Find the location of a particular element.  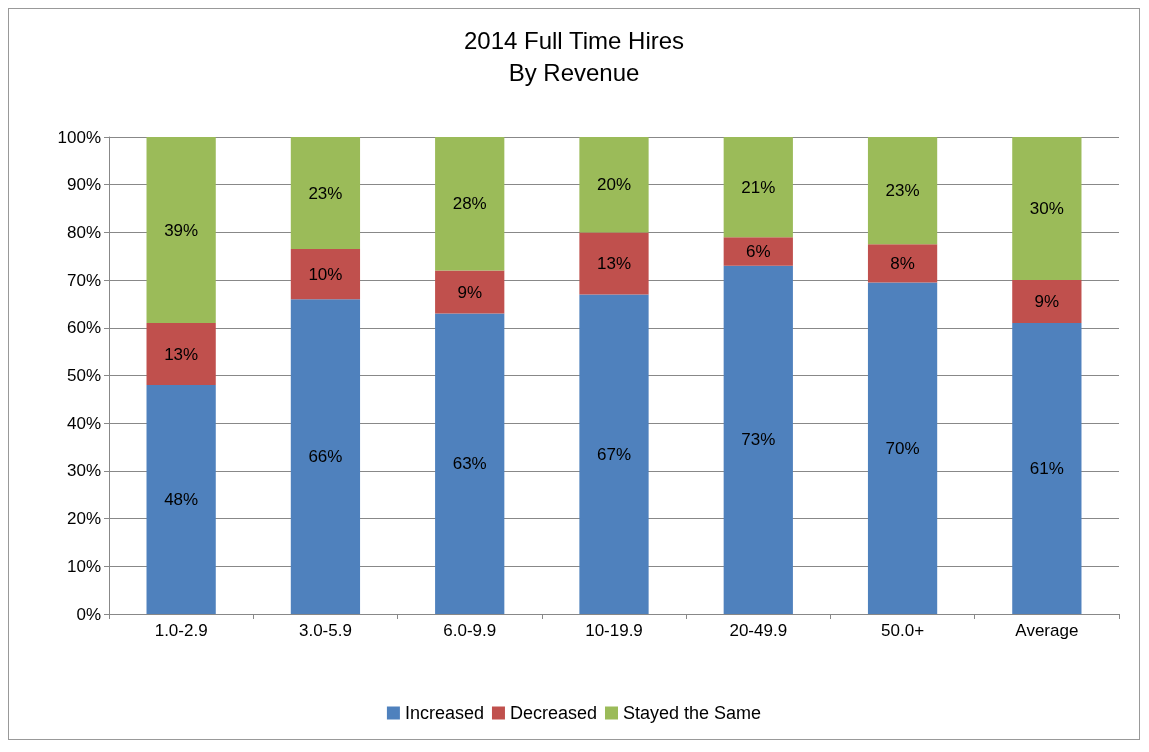

y-tick-label: 40% is located at coordinates (83, 423).